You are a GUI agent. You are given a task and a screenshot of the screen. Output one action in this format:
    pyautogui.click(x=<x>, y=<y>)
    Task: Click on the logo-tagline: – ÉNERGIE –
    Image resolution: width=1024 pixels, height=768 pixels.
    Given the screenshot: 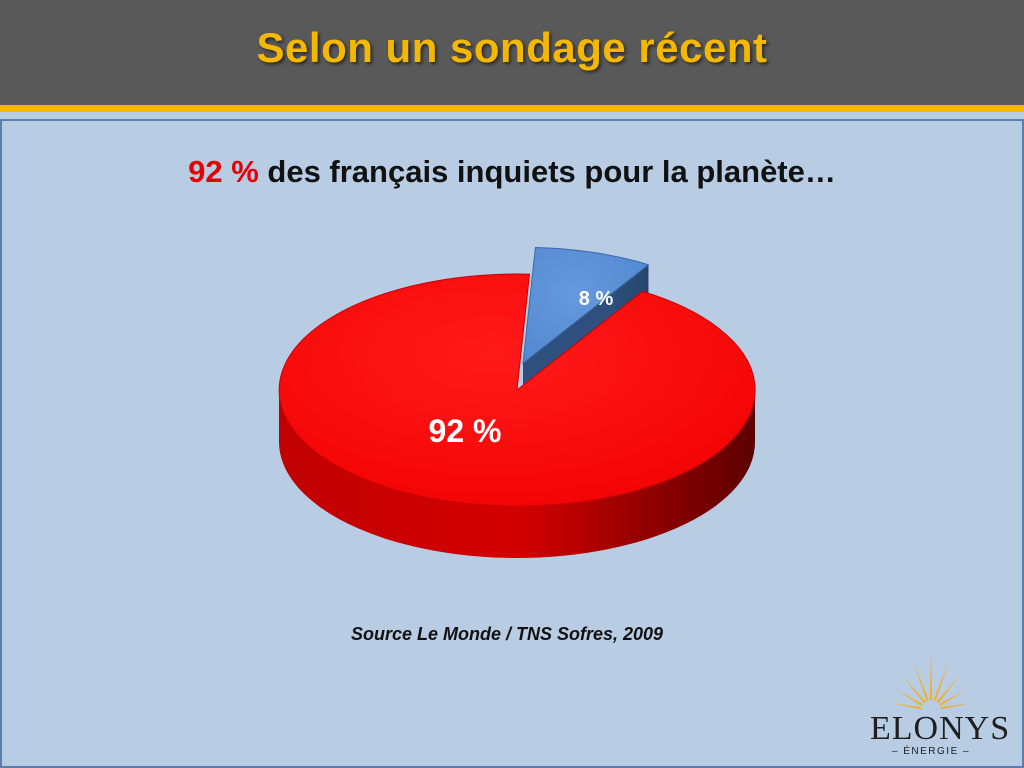 What is the action you would take?
    pyautogui.click(x=931, y=751)
    